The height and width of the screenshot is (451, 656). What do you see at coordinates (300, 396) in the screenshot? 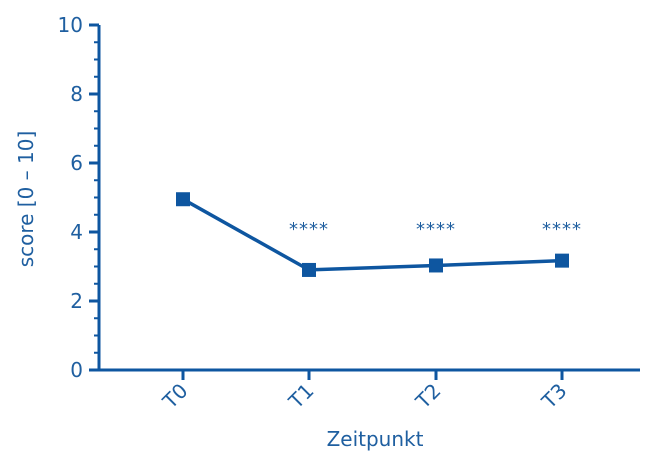
I see `x-tick-label: T1` at bounding box center [300, 396].